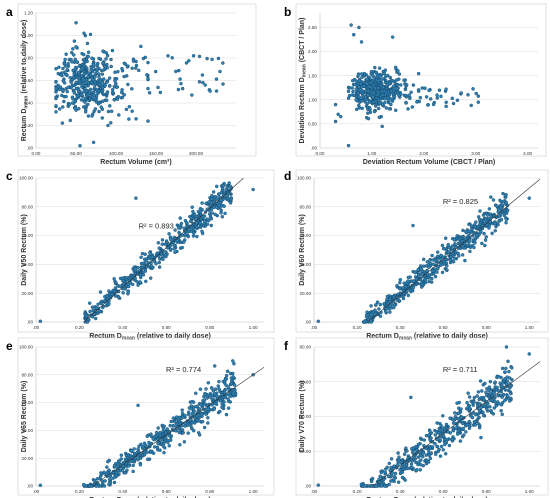 The height and width of the screenshot is (498, 550). Describe the element at coordinates (421, 80) in the screenshot. I see `panel-frame` at that location.